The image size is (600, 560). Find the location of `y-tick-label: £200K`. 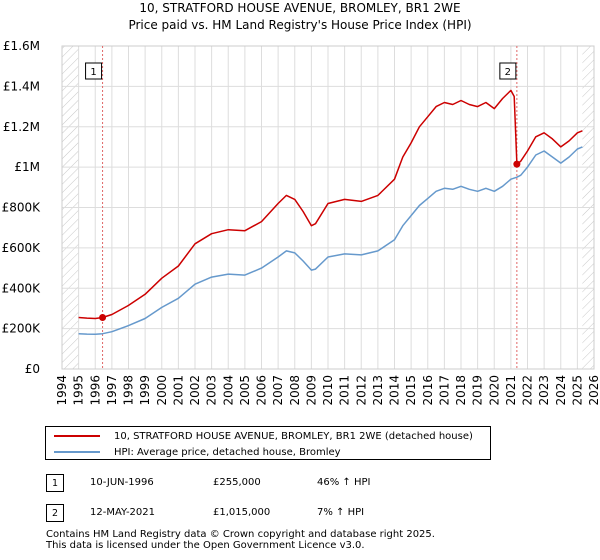

y-tick-label: £200K is located at coordinates (22, 329).